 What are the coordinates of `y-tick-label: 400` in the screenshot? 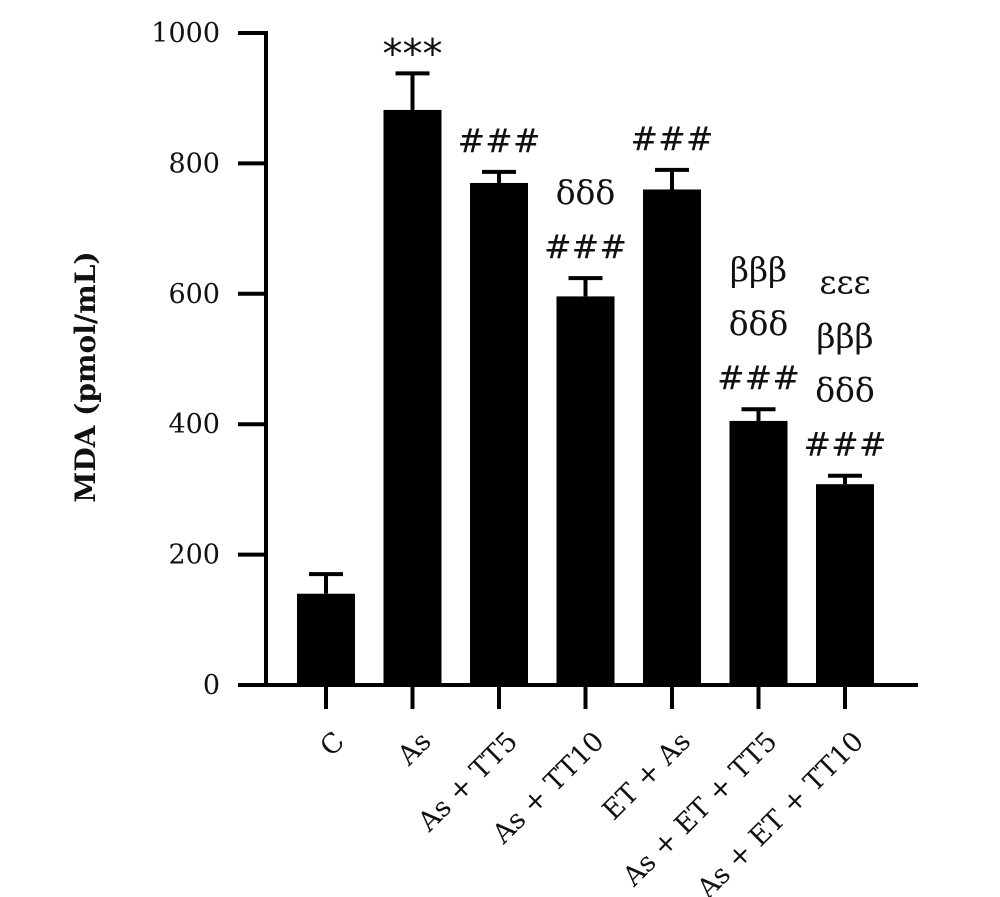 It's located at (194, 424).